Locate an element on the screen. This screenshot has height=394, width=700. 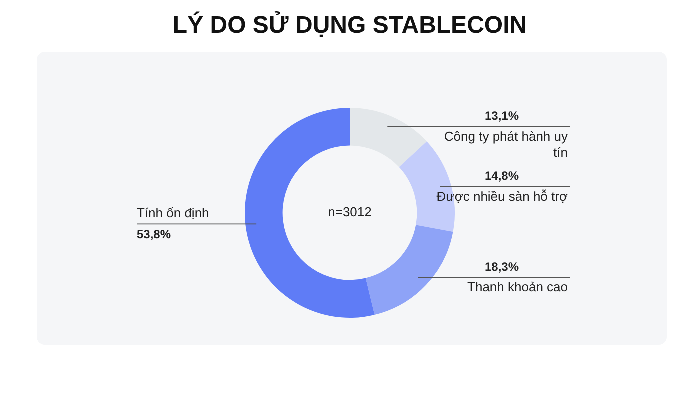
chart-title: LÝ DO SỬ DỤNG STABLECOIN is located at coordinates (350, 26).